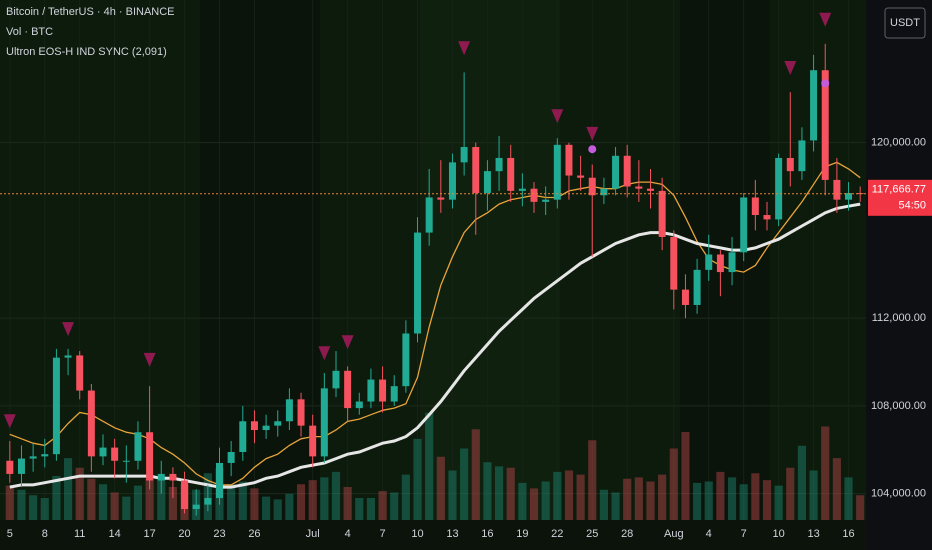 This screenshot has height=550, width=932. I want to click on currency-button, so click(905, 23).